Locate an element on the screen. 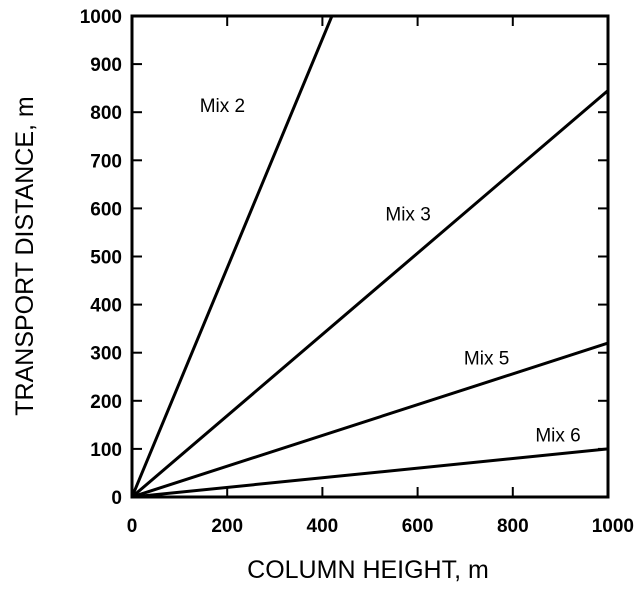  x-tick-label: 400 is located at coordinates (323, 526).